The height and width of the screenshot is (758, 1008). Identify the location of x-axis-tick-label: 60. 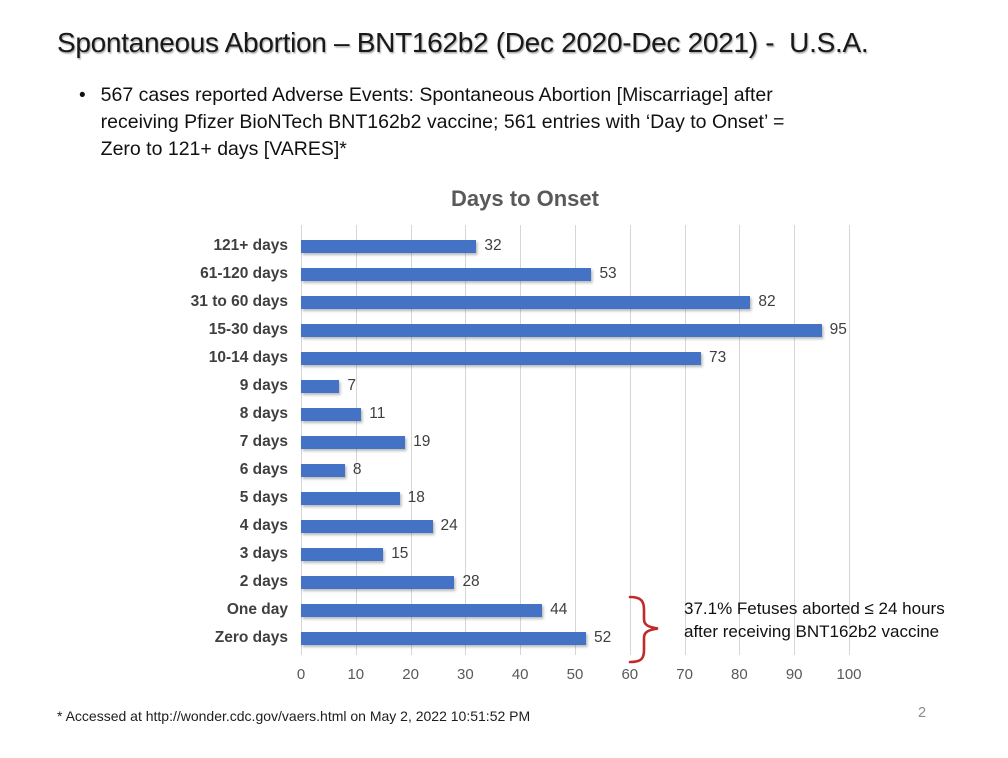
(630, 674).